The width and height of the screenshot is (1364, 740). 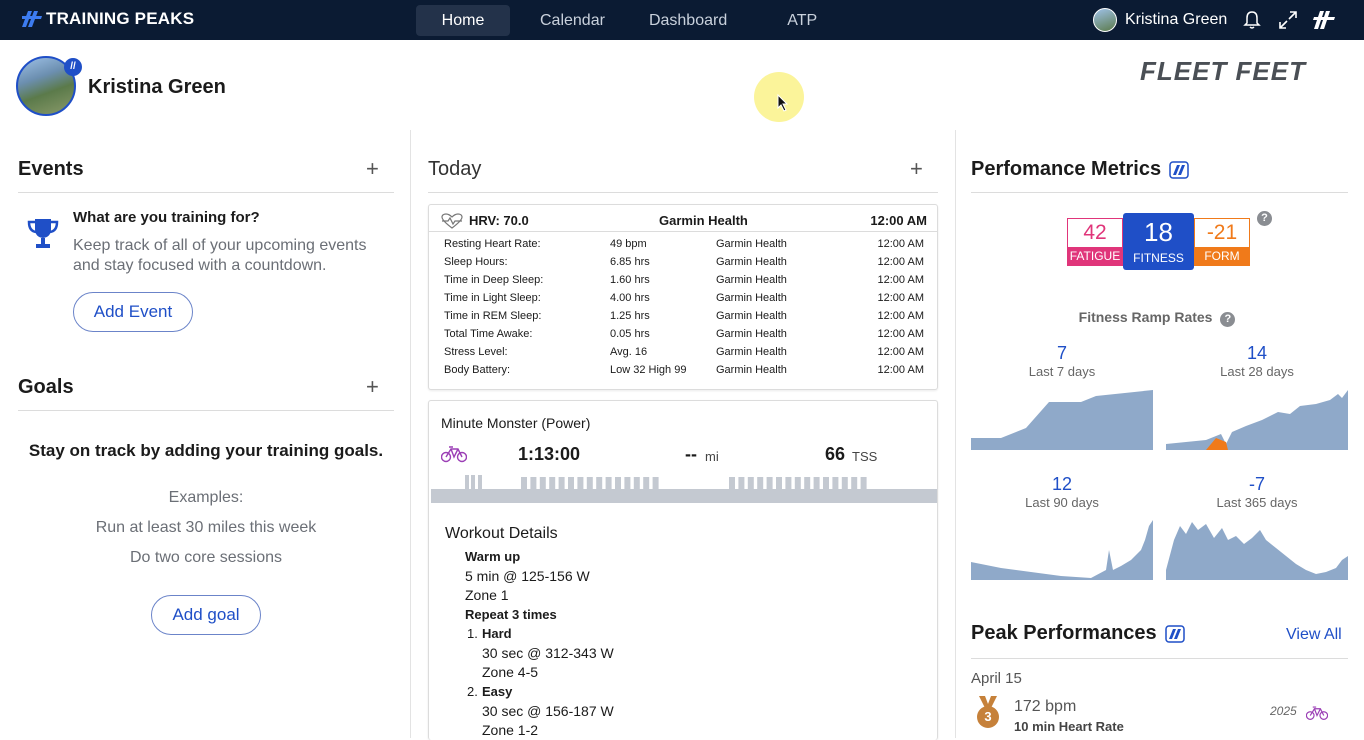 I want to click on add-goal-button: Add goal, so click(x=206, y=615).